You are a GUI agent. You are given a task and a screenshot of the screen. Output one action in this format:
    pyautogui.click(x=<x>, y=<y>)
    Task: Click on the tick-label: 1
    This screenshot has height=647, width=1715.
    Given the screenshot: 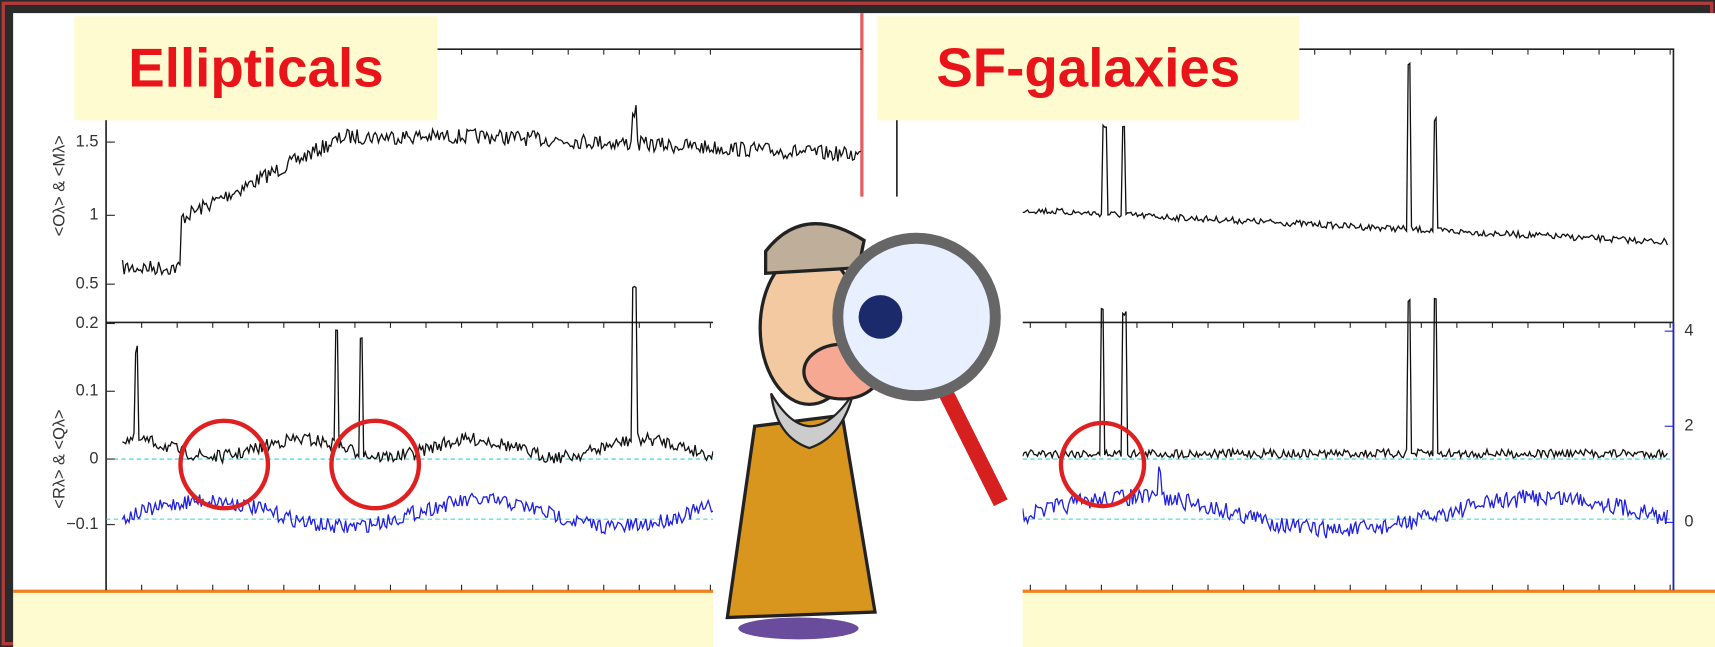 What is the action you would take?
    pyautogui.click(x=93, y=215)
    